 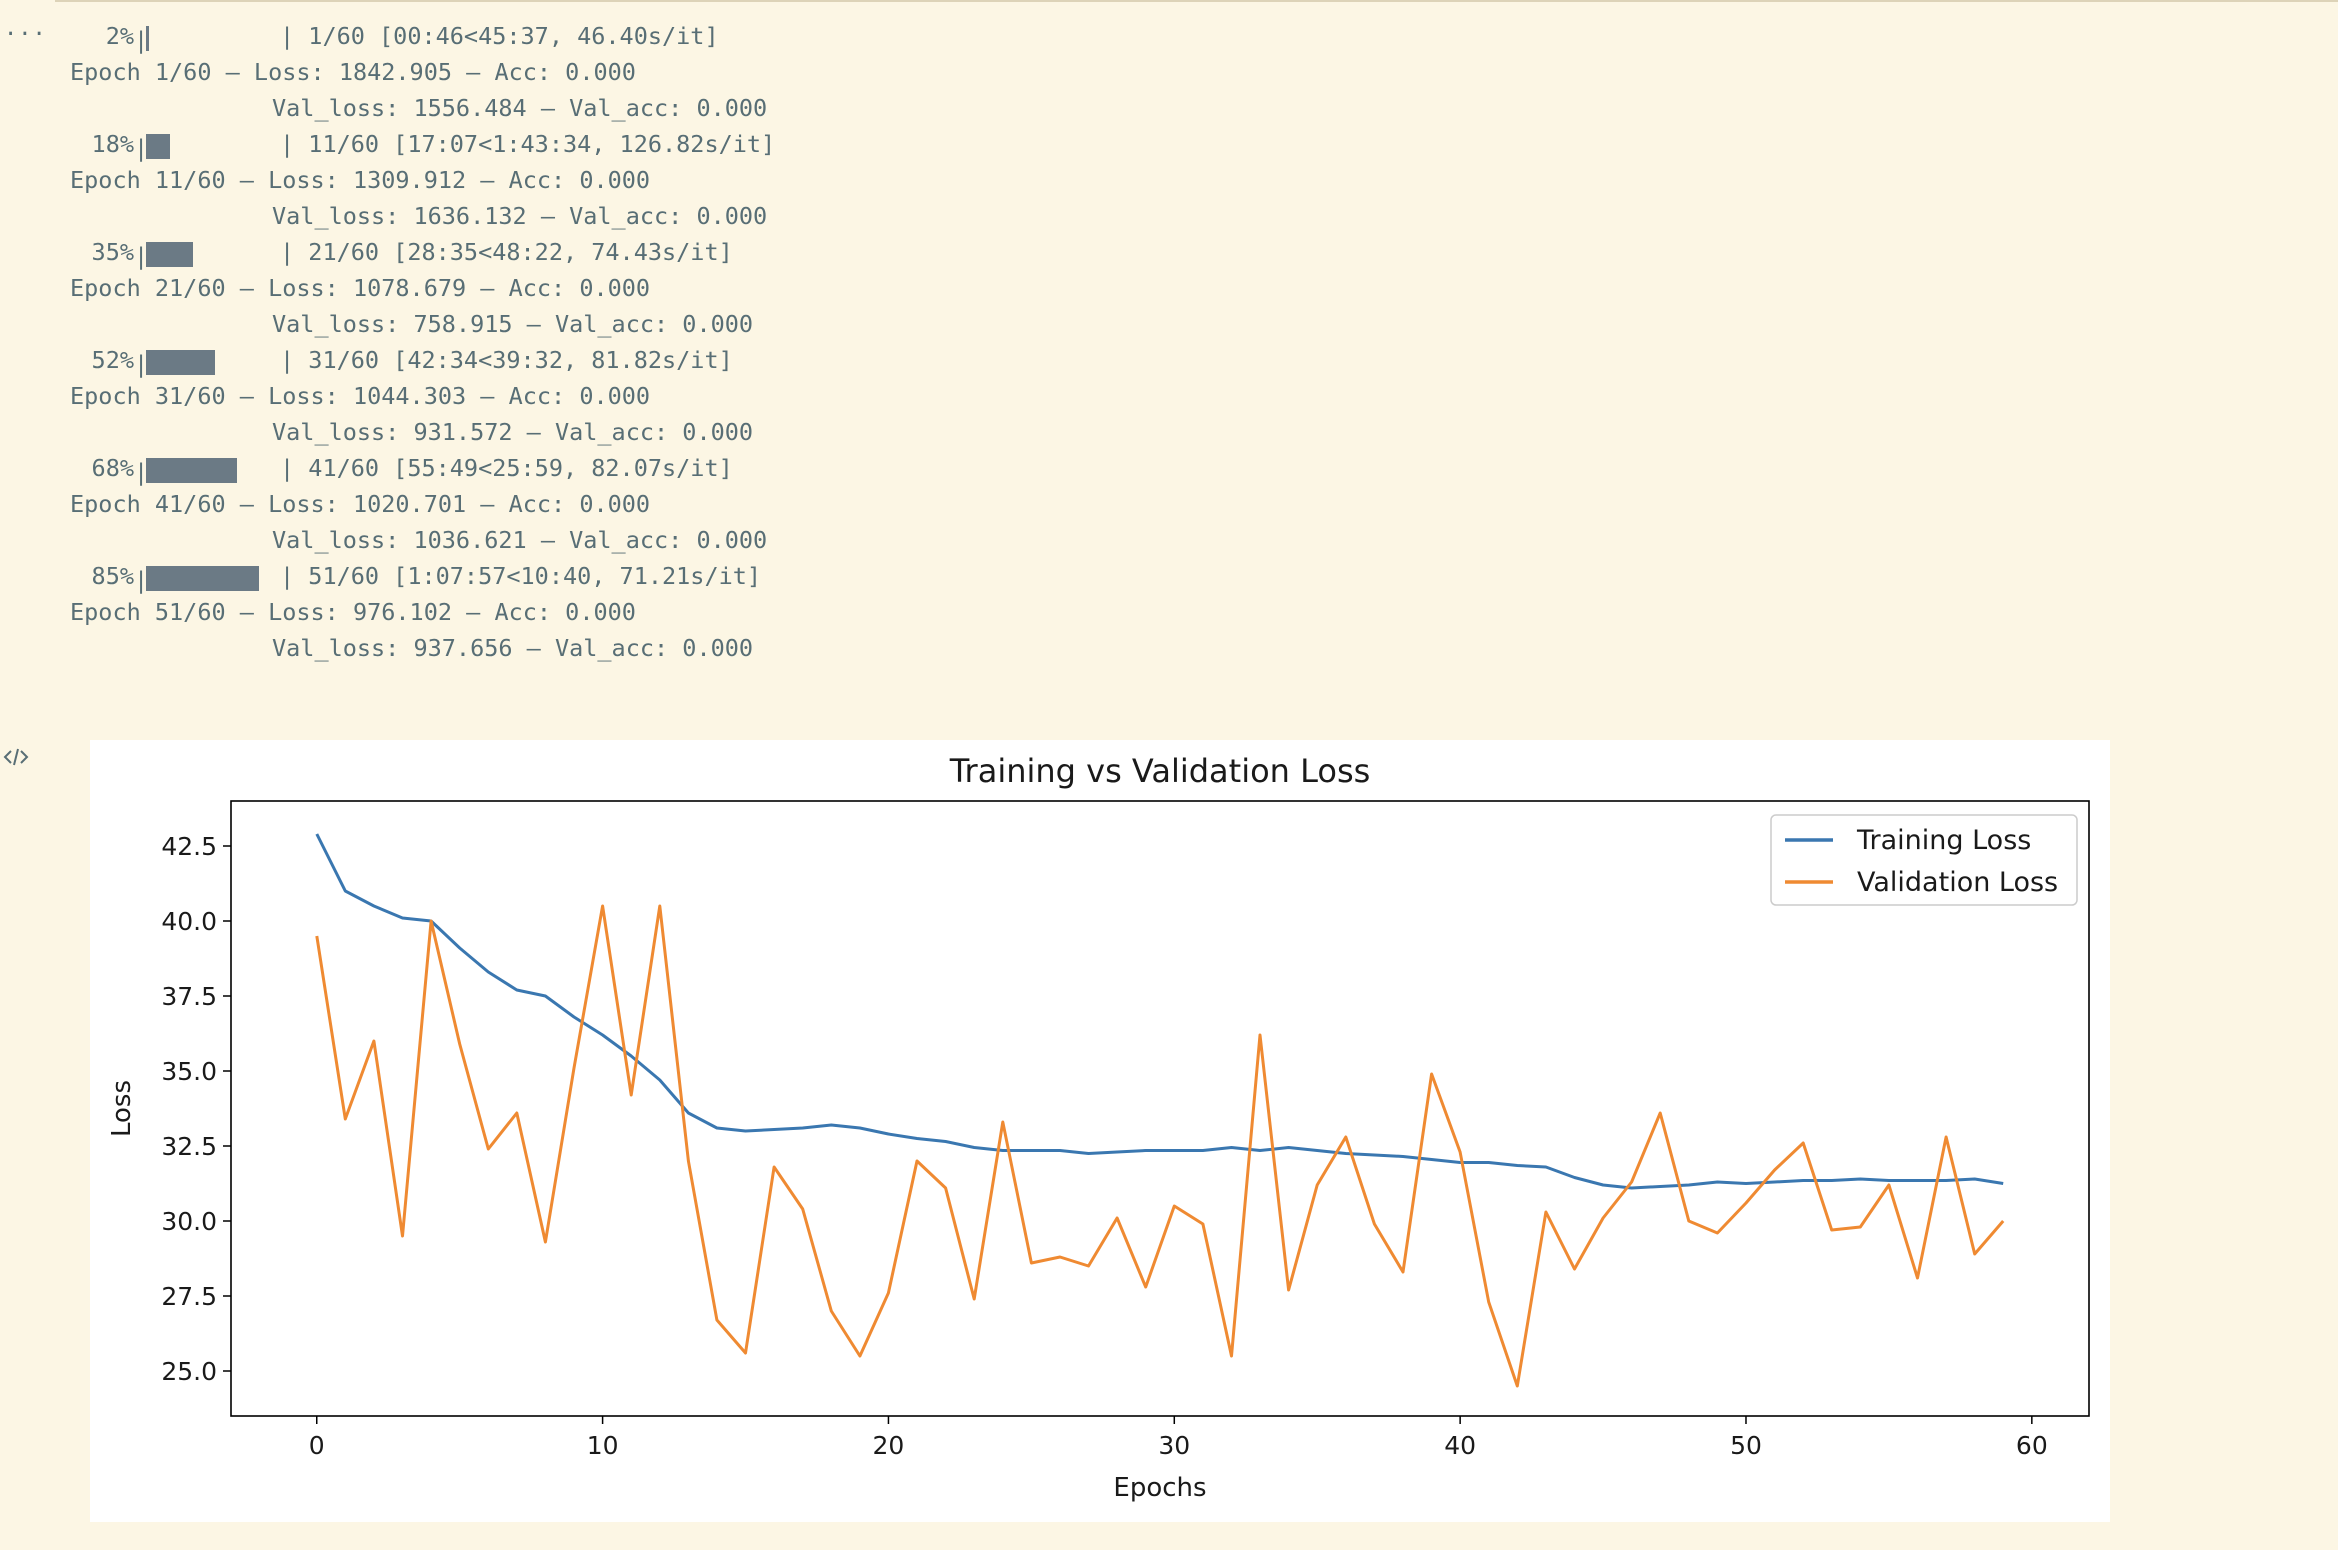 I want to click on progress-percent: 68%, so click(x=112, y=468).